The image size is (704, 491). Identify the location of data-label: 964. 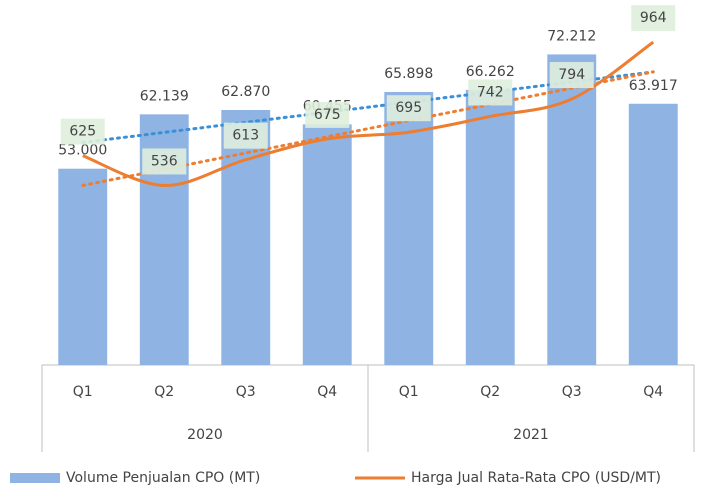
(653, 18).